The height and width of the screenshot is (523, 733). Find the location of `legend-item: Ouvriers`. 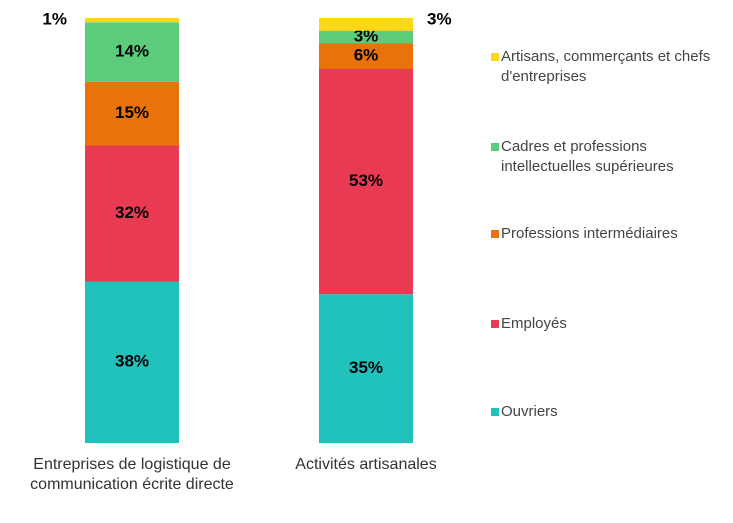

legend-item: Ouvriers is located at coordinates (611, 412).